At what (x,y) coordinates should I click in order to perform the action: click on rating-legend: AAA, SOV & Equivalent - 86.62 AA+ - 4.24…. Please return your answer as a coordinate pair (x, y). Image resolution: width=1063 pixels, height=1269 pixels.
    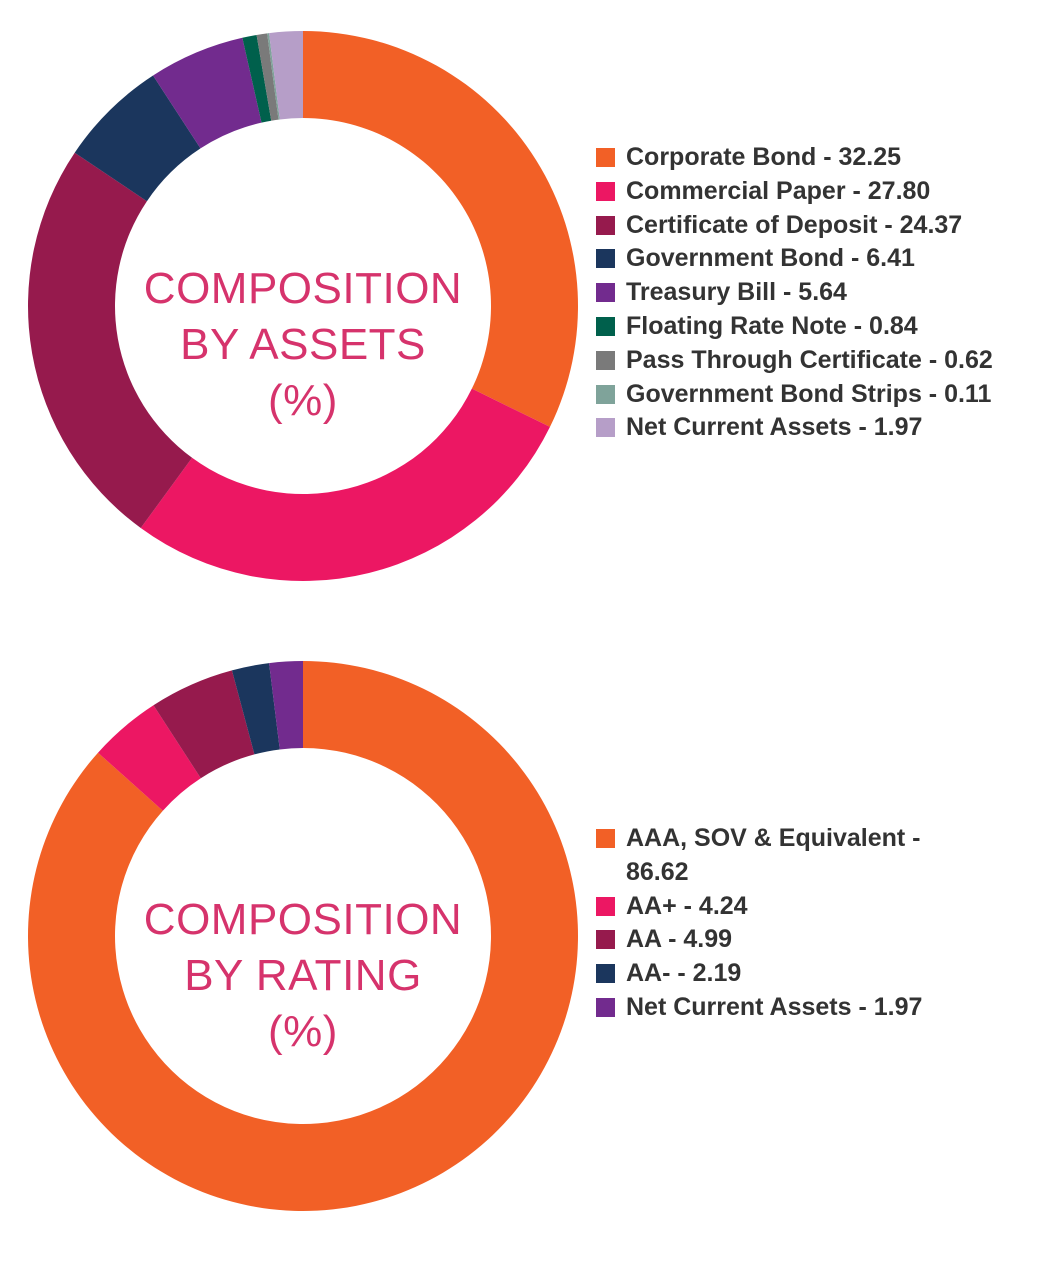
    Looking at the image, I should click on (781, 923).